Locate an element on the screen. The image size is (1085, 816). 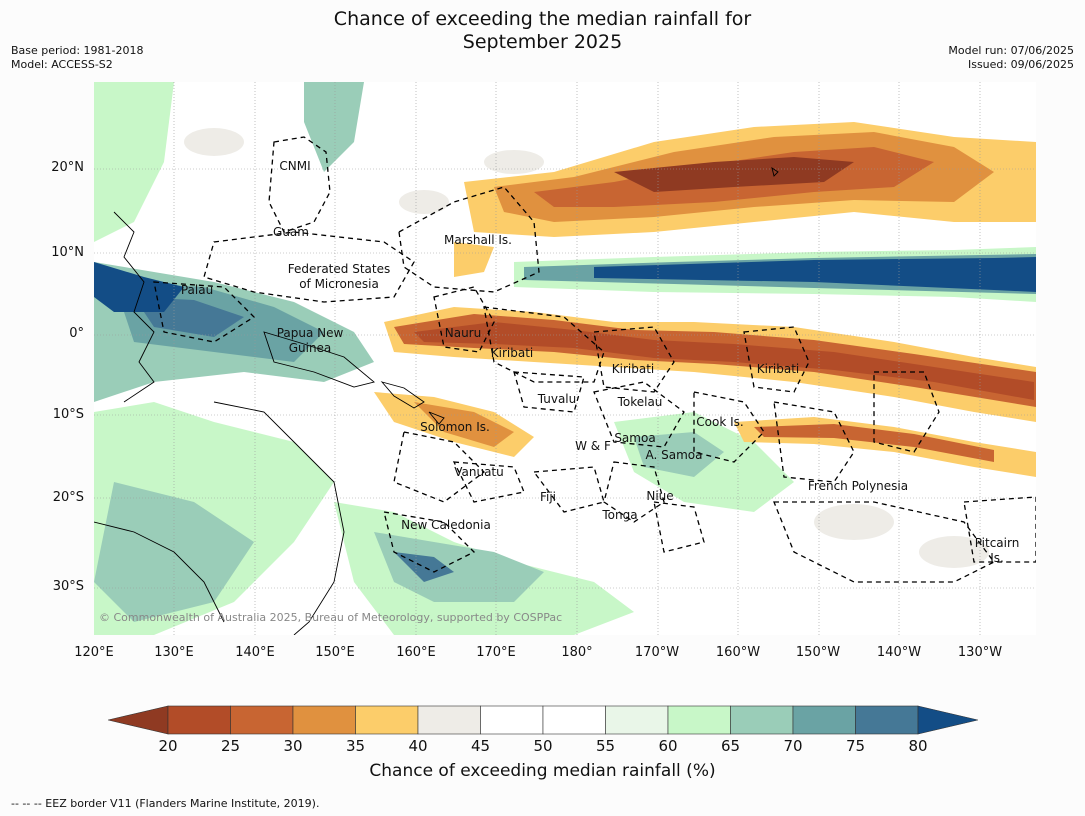
colorbar-tick-label: 50 is located at coordinates (543, 746).